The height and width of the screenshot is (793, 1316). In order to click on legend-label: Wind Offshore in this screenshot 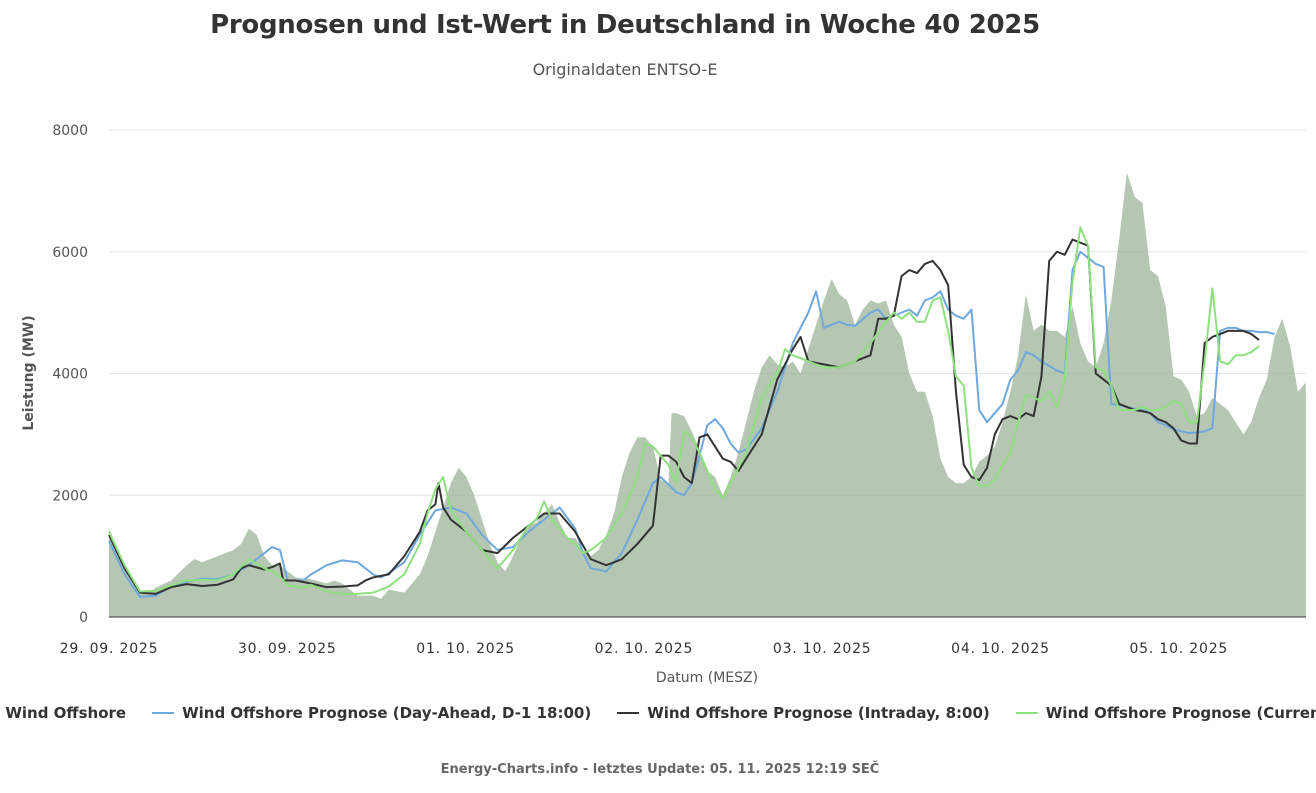, I will do `click(66, 713)`.